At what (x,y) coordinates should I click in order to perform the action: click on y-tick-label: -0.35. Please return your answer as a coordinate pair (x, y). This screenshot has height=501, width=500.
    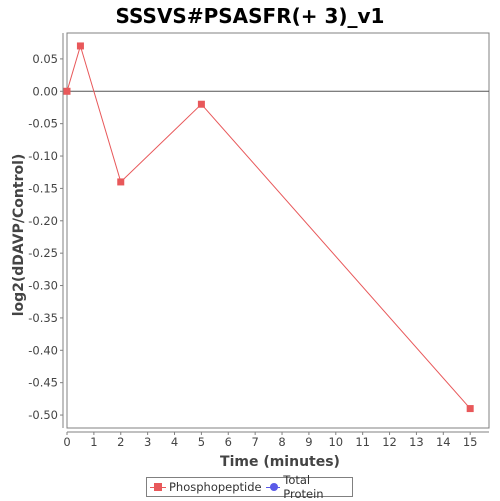
    Looking at the image, I should click on (43, 318).